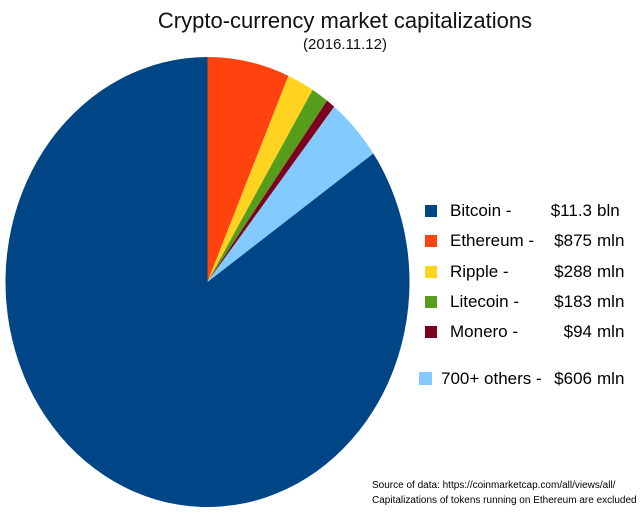  What do you see at coordinates (571, 211) in the screenshot?
I see `legend-amount: $11.3` at bounding box center [571, 211].